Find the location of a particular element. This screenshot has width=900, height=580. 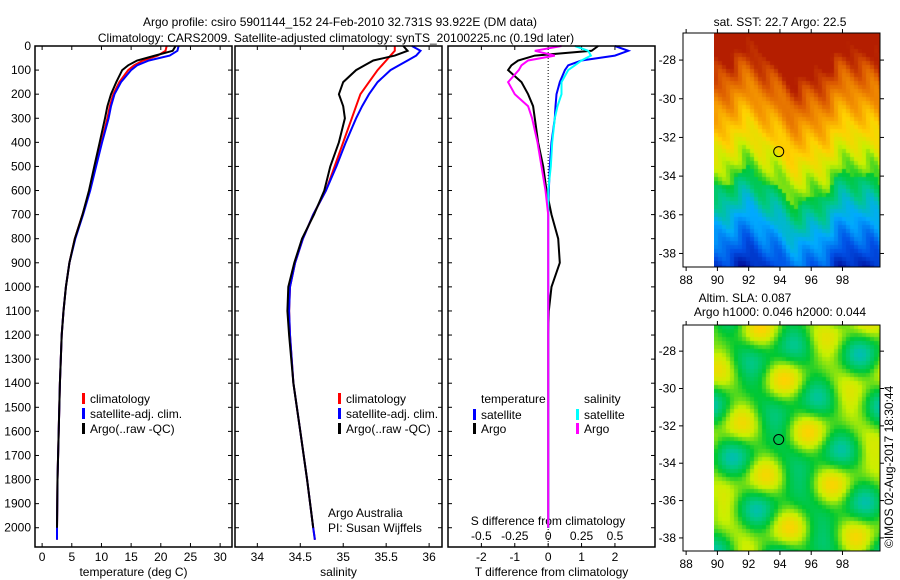

series-line-climatology is located at coordinates (112, 292).